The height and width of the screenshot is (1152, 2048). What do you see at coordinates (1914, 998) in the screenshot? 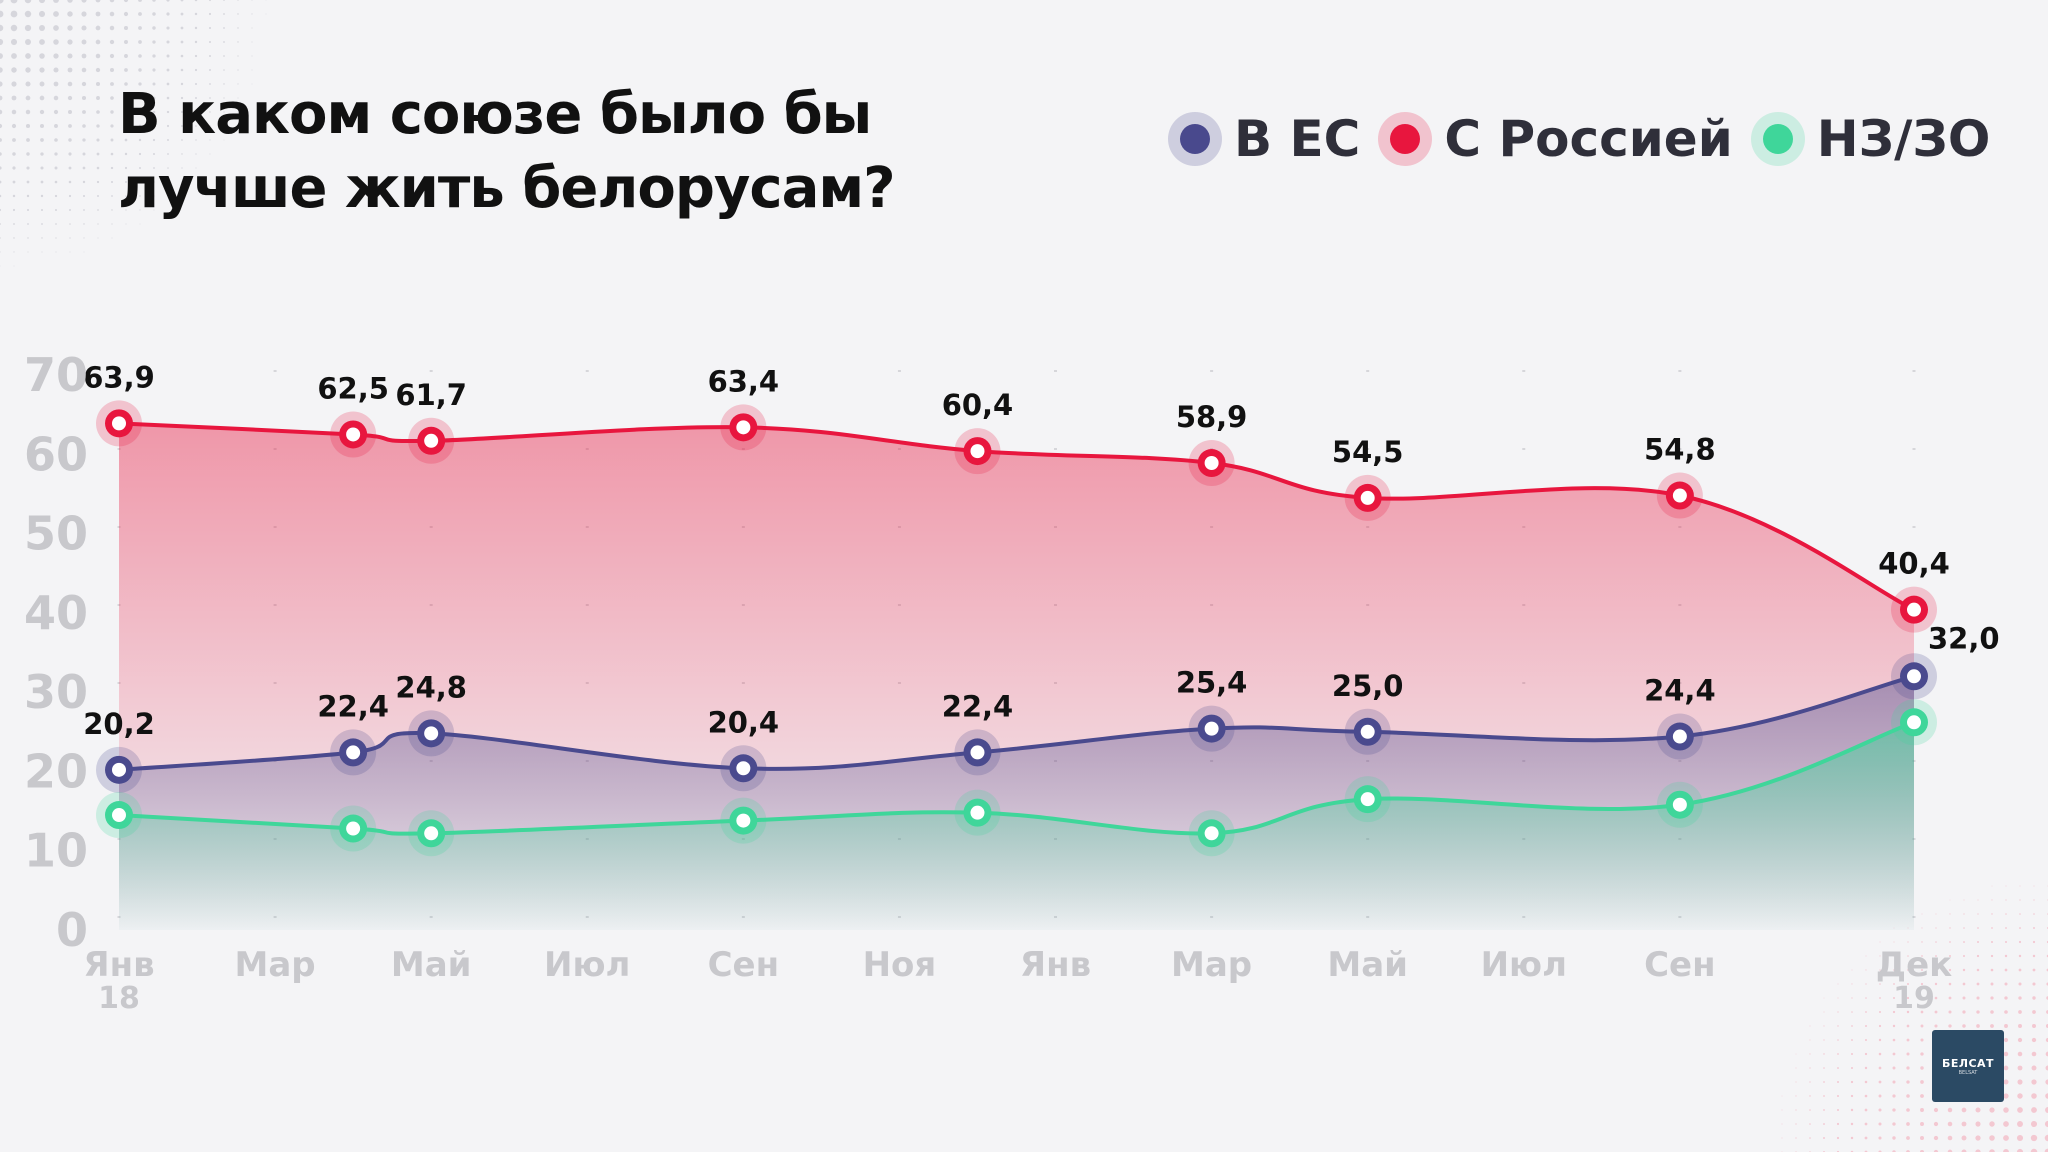
I see `x-tick-sublabel: 19` at bounding box center [1914, 998].